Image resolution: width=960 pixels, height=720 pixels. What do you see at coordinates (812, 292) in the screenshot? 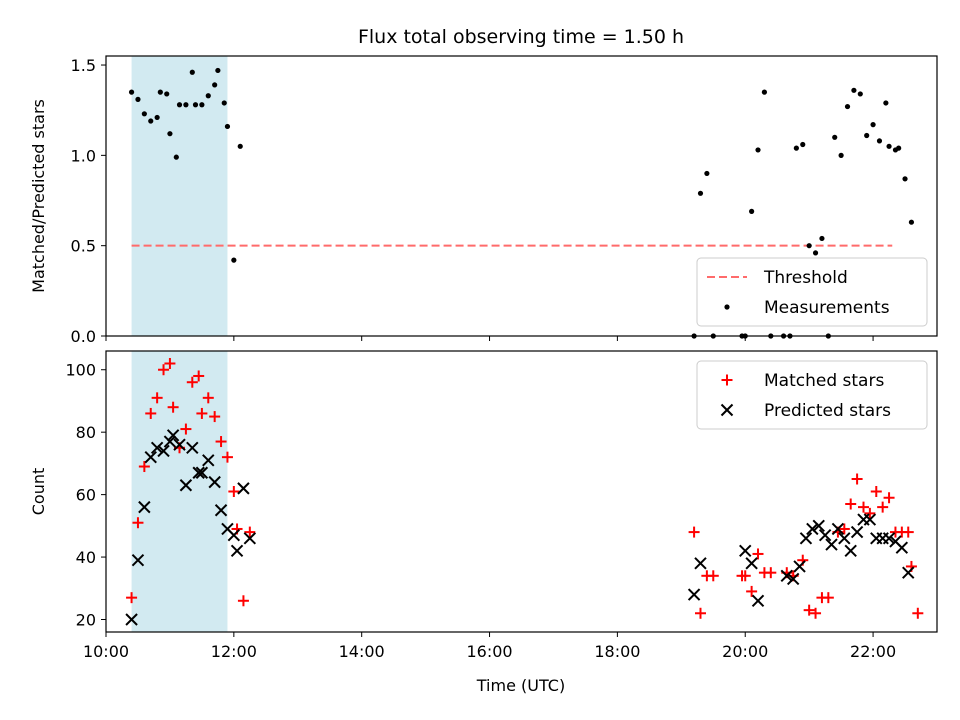
I see `ratio-panel-legend: Threshold Measurements` at bounding box center [812, 292].